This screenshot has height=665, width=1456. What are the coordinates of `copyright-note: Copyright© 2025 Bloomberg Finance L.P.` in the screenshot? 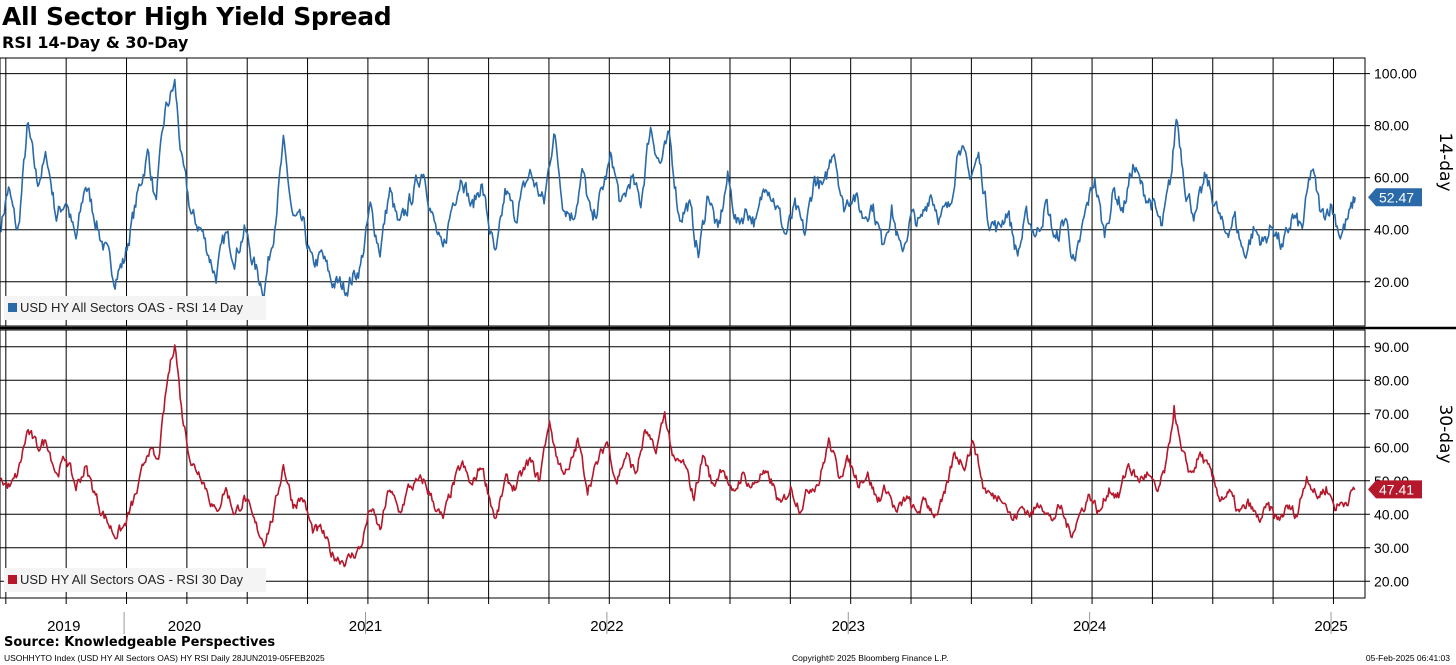 It's located at (870, 658).